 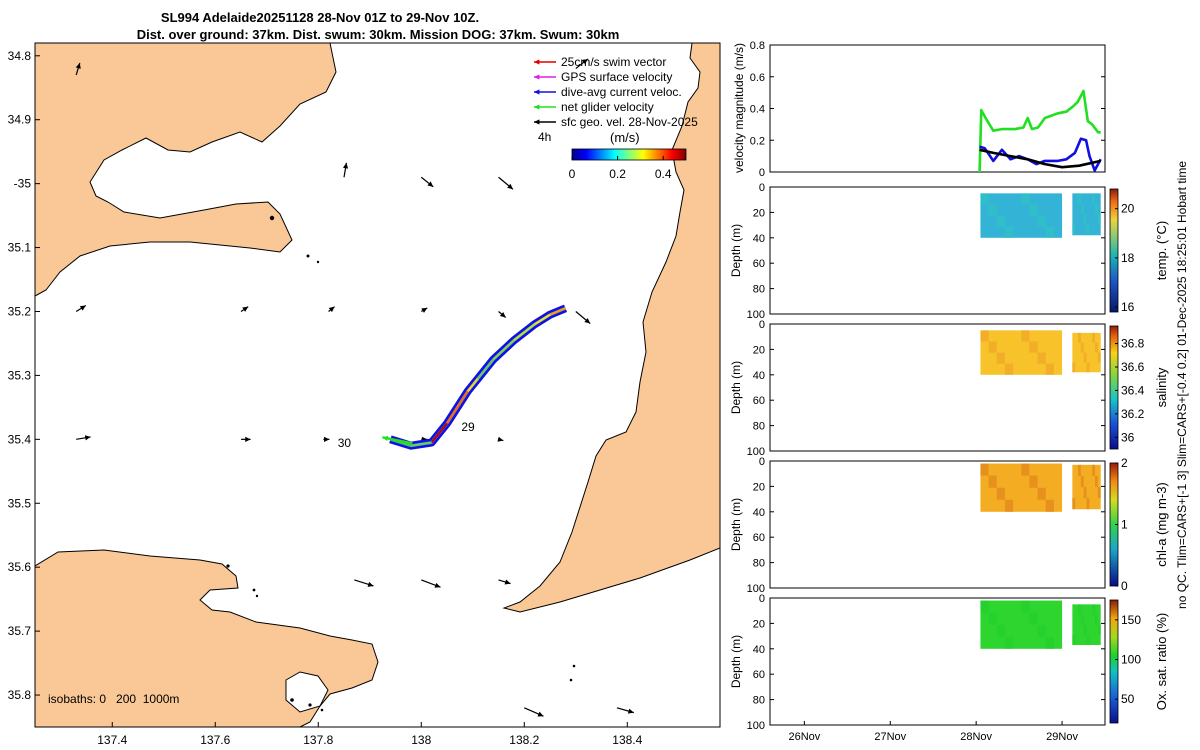 What do you see at coordinates (475, 377) in the screenshot?
I see `glider-track` at bounding box center [475, 377].